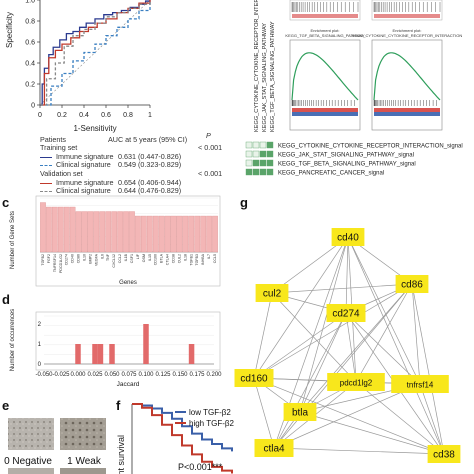 The width and height of the screenshot is (474, 474). What do you see at coordinates (347, 416) in the screenshot?
I see `network-edge-tnfrsf14-ctla4` at bounding box center [347, 416].